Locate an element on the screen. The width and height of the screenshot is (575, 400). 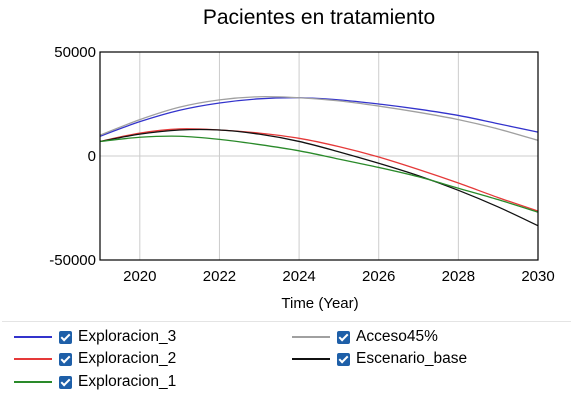
x-tick-label: 2026 is located at coordinates (378, 276).